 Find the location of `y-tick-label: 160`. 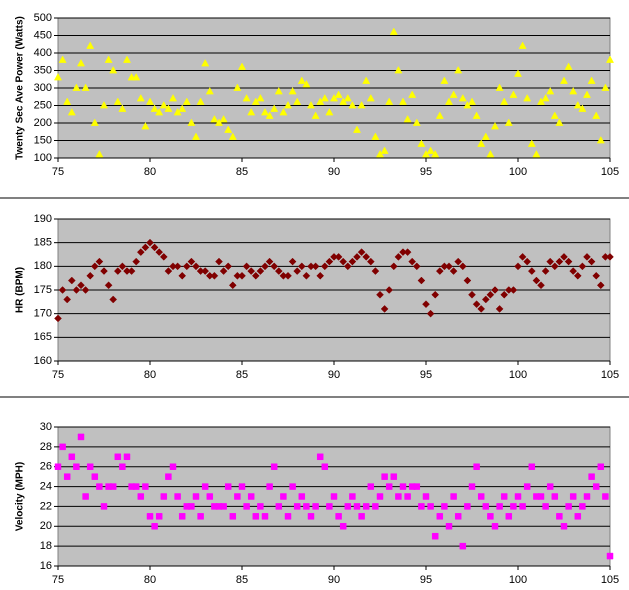

y-tick-label: 160 is located at coordinates (43, 361).